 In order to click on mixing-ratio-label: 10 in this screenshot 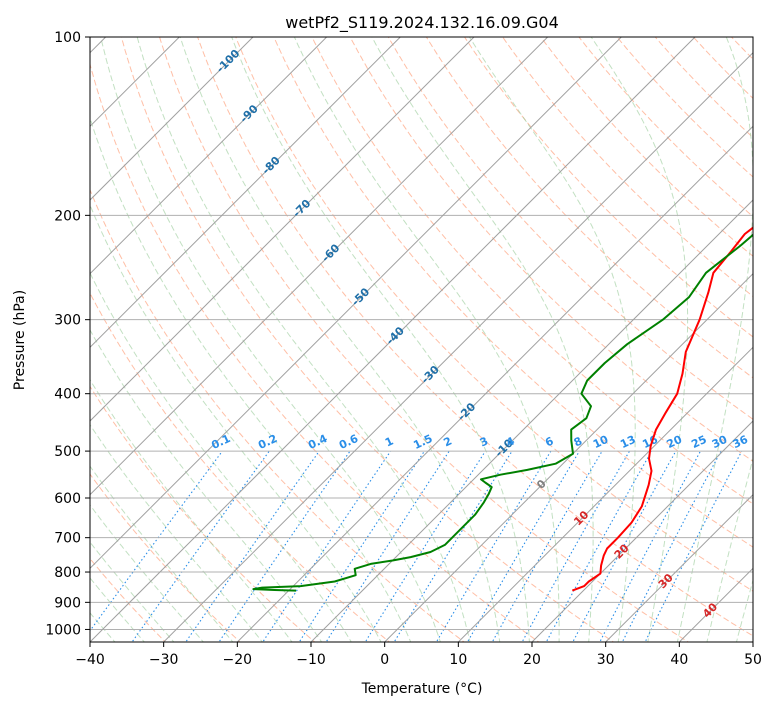, I will do `click(601, 442)`.